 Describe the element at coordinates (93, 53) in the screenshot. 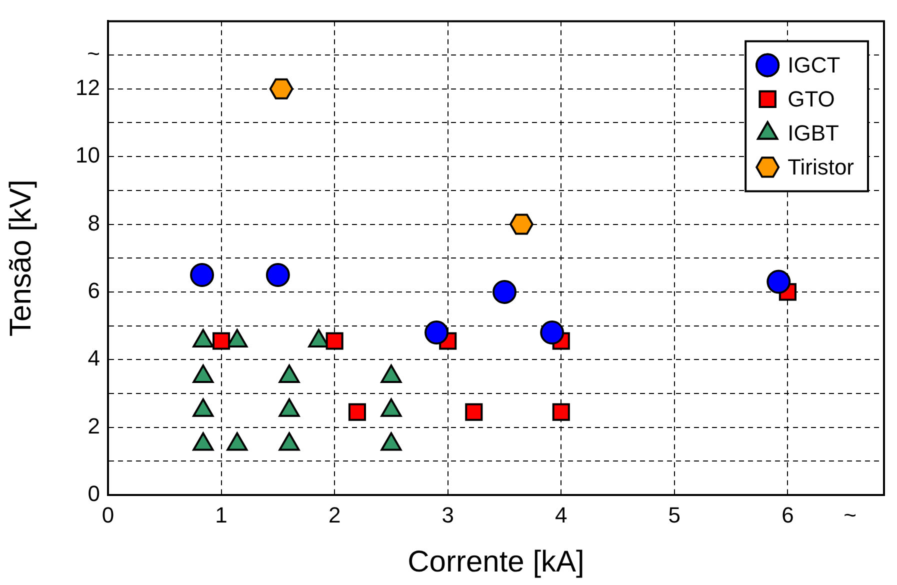

I see `y-tick-label: ~` at that location.